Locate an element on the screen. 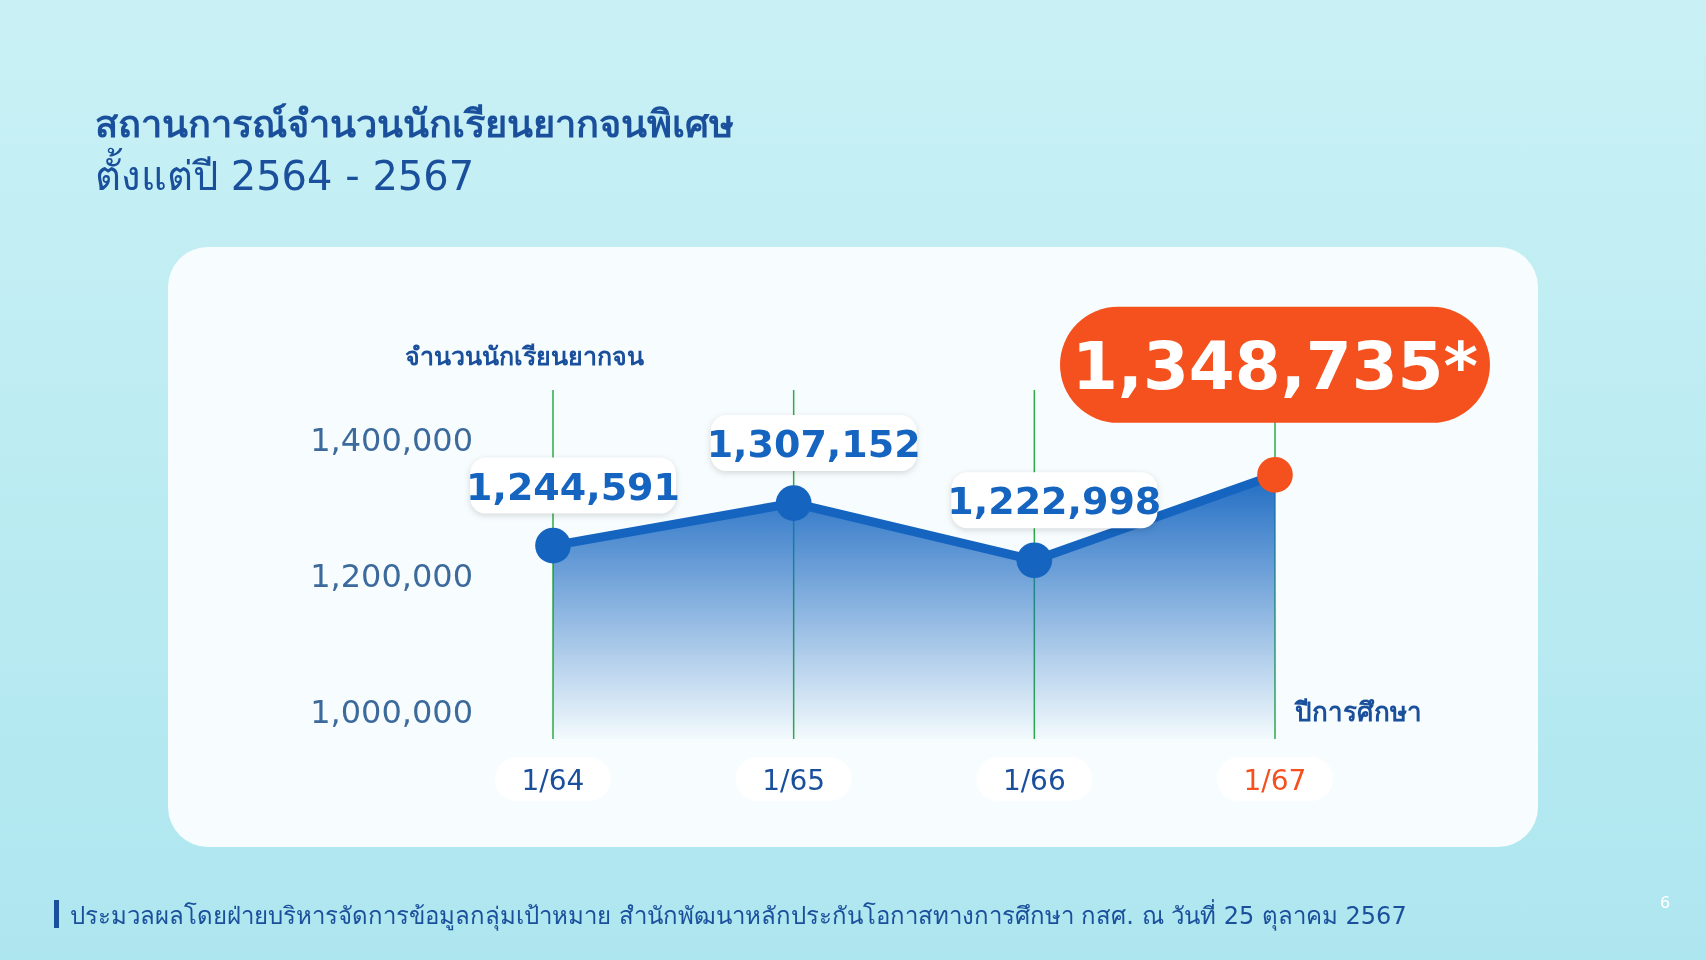 This screenshot has width=1706, height=960. data-label: 1,244,591 is located at coordinates (573, 486).